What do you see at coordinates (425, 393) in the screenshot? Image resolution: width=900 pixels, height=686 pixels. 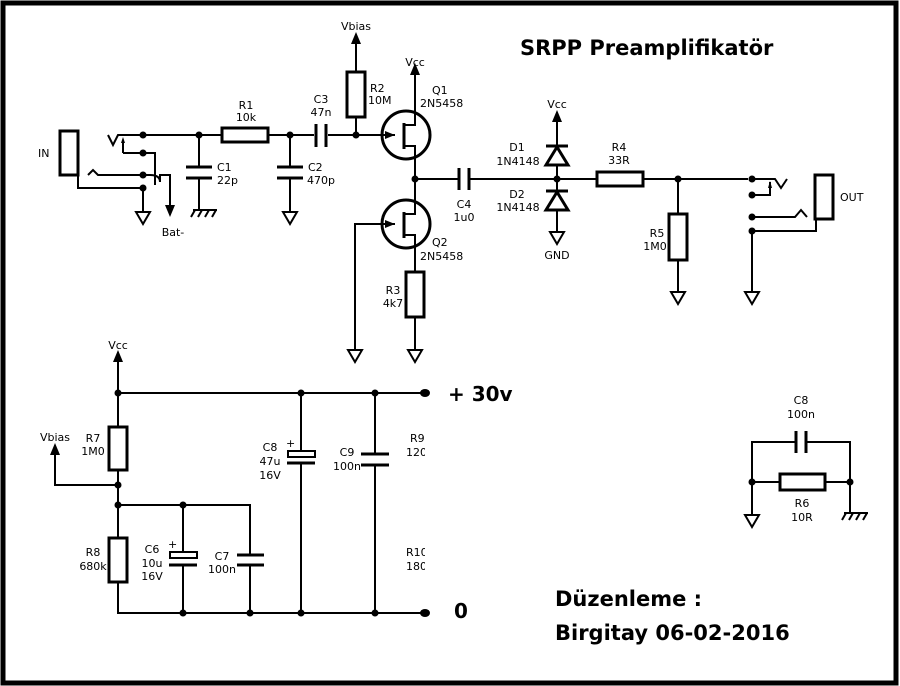 I see `plus-terminal` at bounding box center [425, 393].